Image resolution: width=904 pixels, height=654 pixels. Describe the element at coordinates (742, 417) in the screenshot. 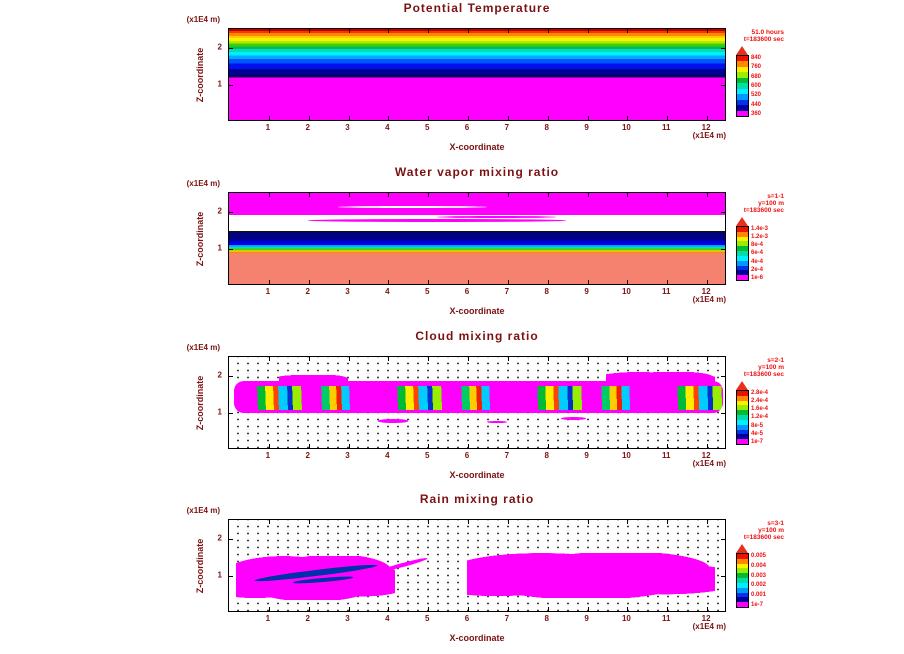

I see `colorbar` at that location.